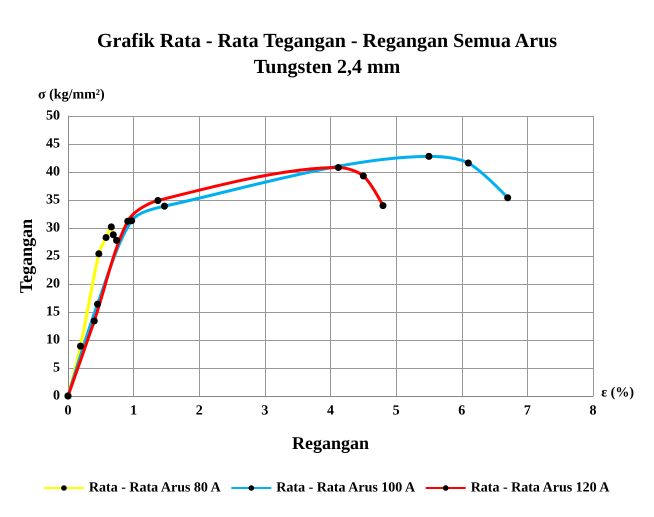 This screenshot has width=654, height=517. Describe the element at coordinates (71, 95) in the screenshot. I see `text: σ (kg/mm²)` at that location.